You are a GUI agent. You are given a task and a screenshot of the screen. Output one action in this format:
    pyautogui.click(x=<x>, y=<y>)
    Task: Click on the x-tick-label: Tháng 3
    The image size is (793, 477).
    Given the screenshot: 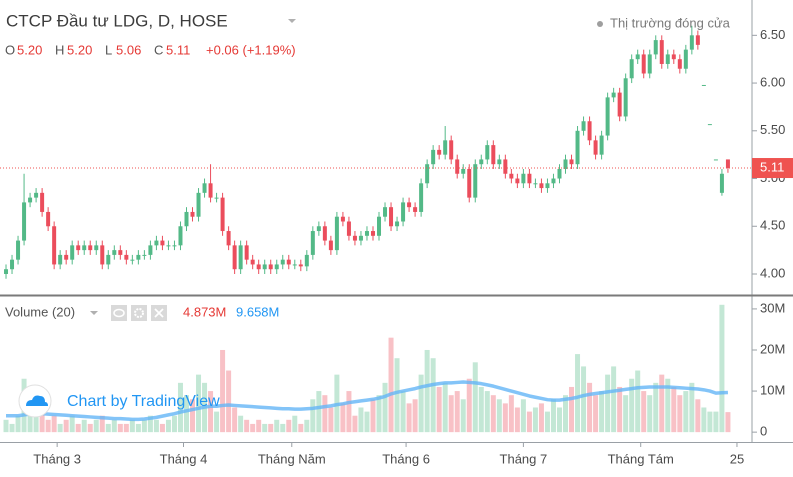 What is the action you would take?
    pyautogui.click(x=57, y=458)
    